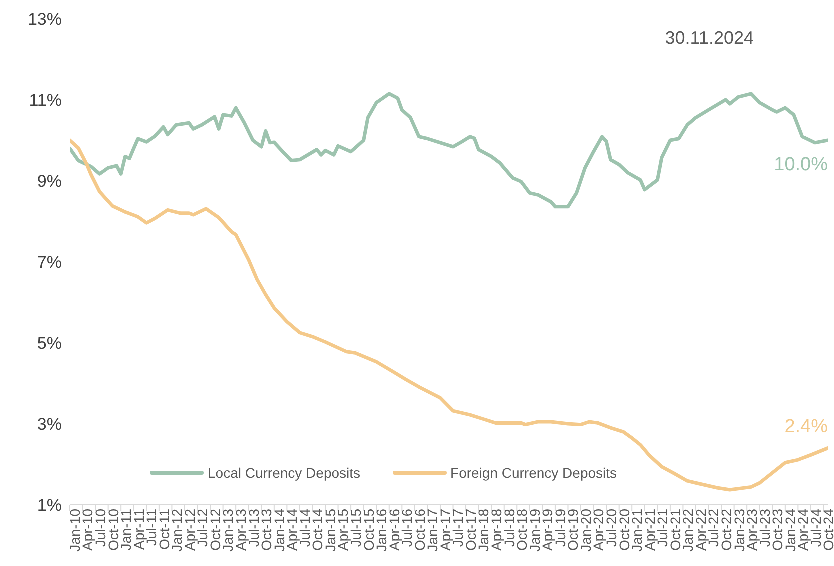  I want to click on y-tick-label: 7%, so click(49, 262).